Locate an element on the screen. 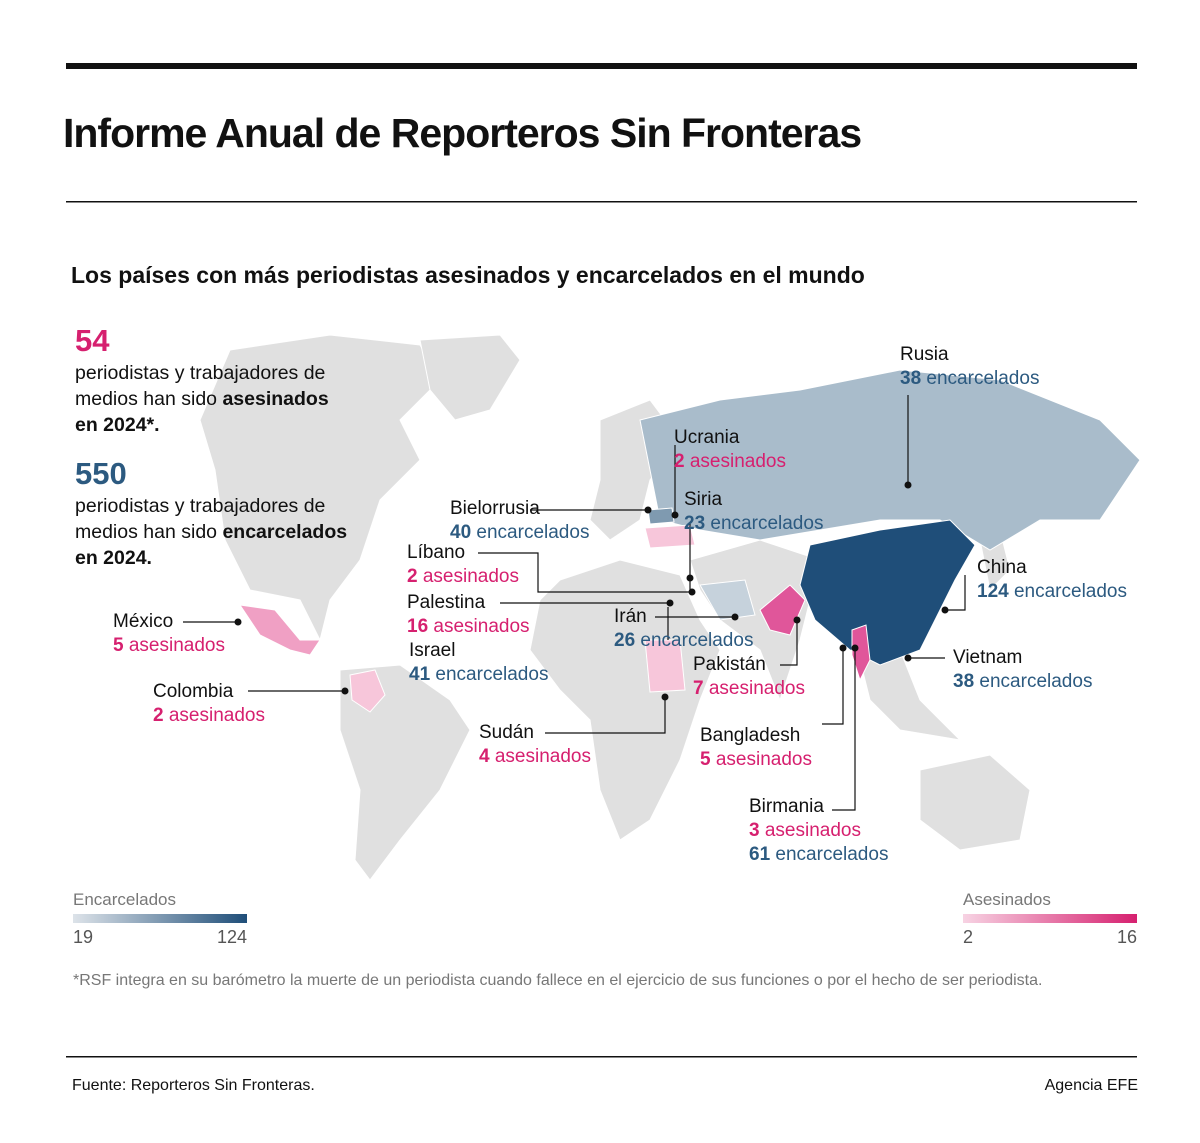 The width and height of the screenshot is (1200, 1143). summary-number: 54 is located at coordinates (92, 340).